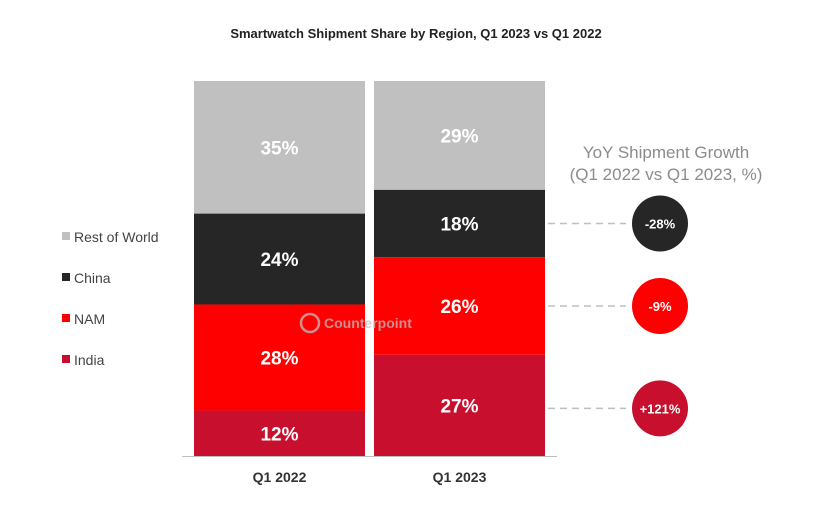 The height and width of the screenshot is (511, 822). I want to click on data-label-nam-1: 28%, so click(279, 359).